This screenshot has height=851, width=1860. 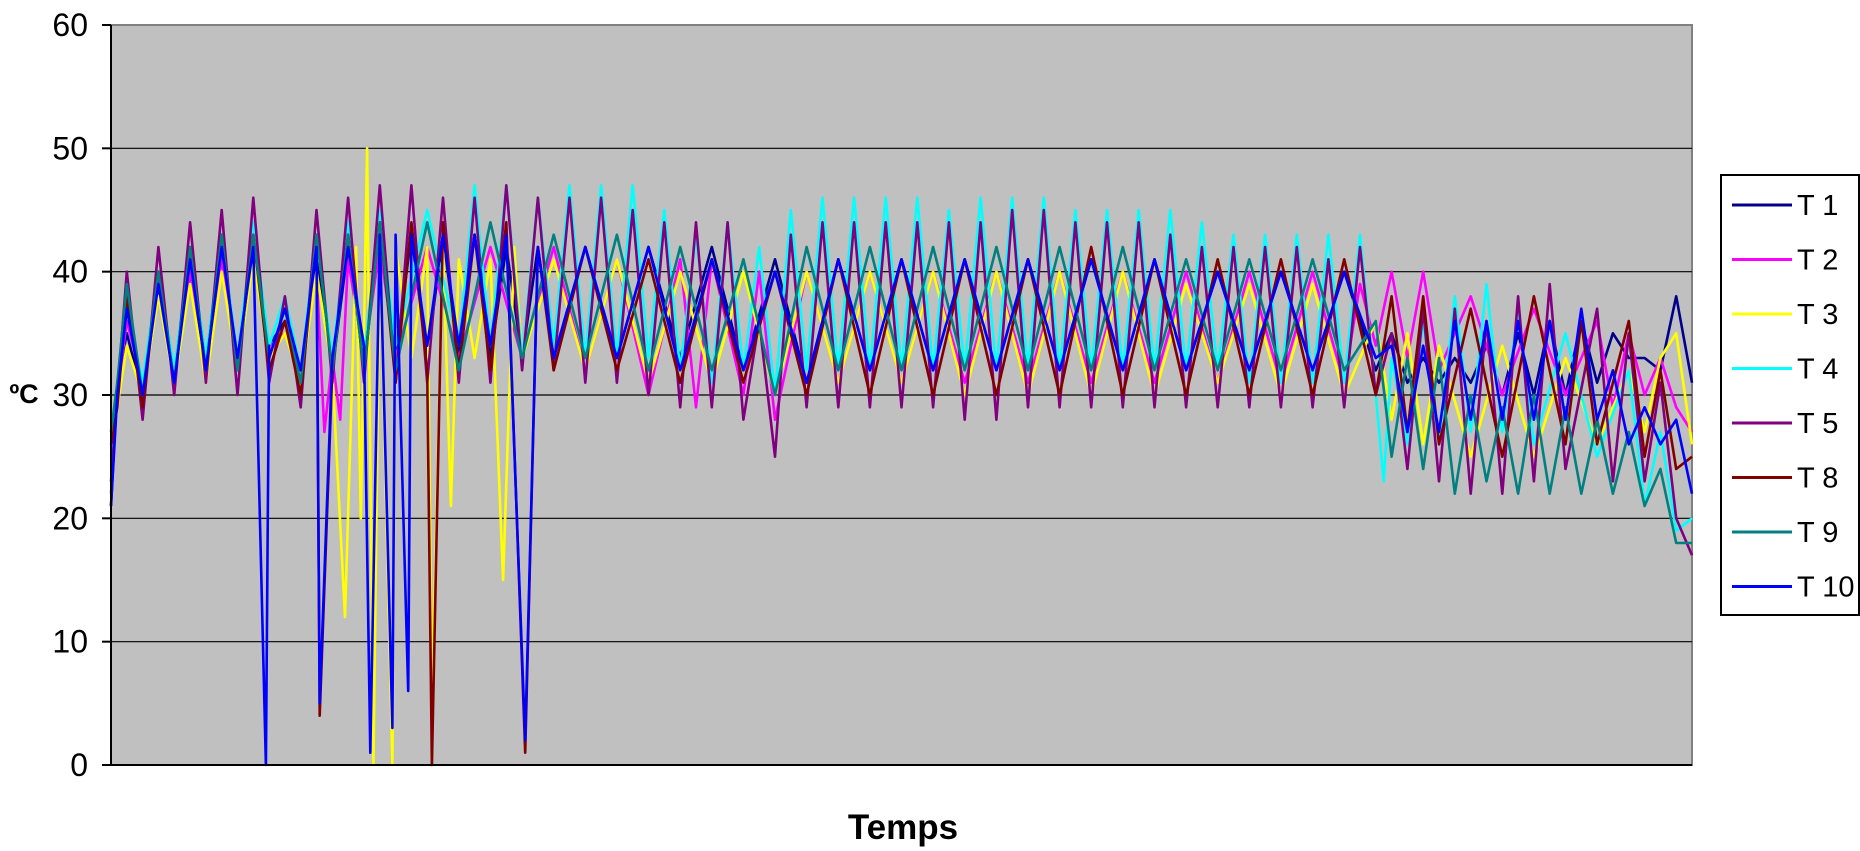 I want to click on legend-label: T 4, so click(x=1817, y=370).